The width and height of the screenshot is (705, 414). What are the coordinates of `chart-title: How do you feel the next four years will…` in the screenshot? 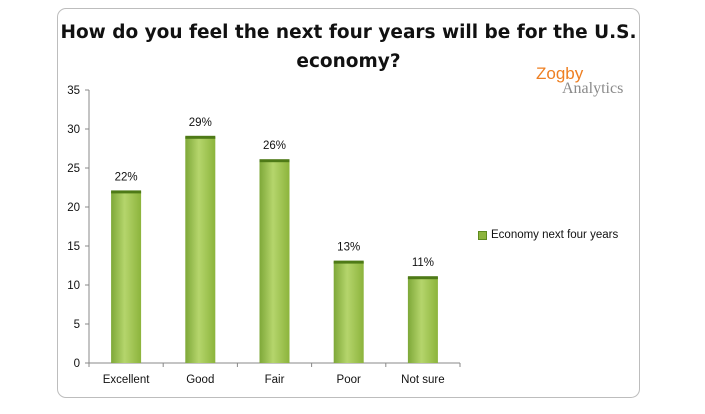 It's located at (348, 47).